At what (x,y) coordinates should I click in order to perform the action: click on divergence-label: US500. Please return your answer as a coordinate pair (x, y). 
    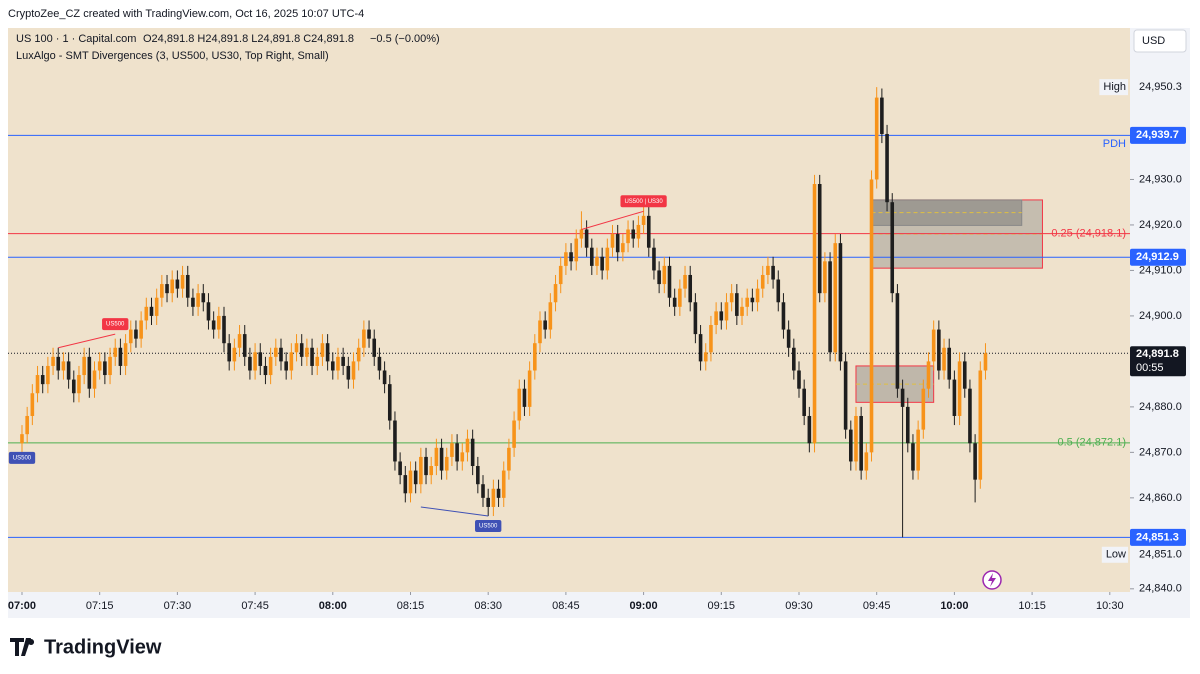
    Looking at the image, I should click on (115, 325).